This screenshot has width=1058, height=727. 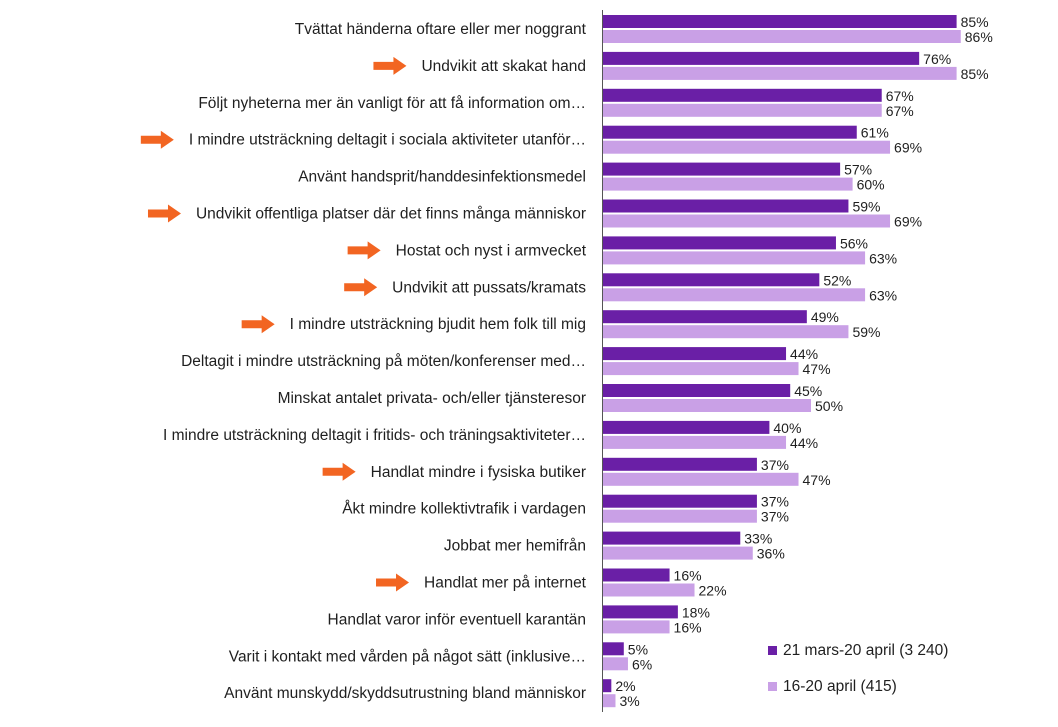 I want to click on value-label-series-2: 44%, so click(x=804, y=443).